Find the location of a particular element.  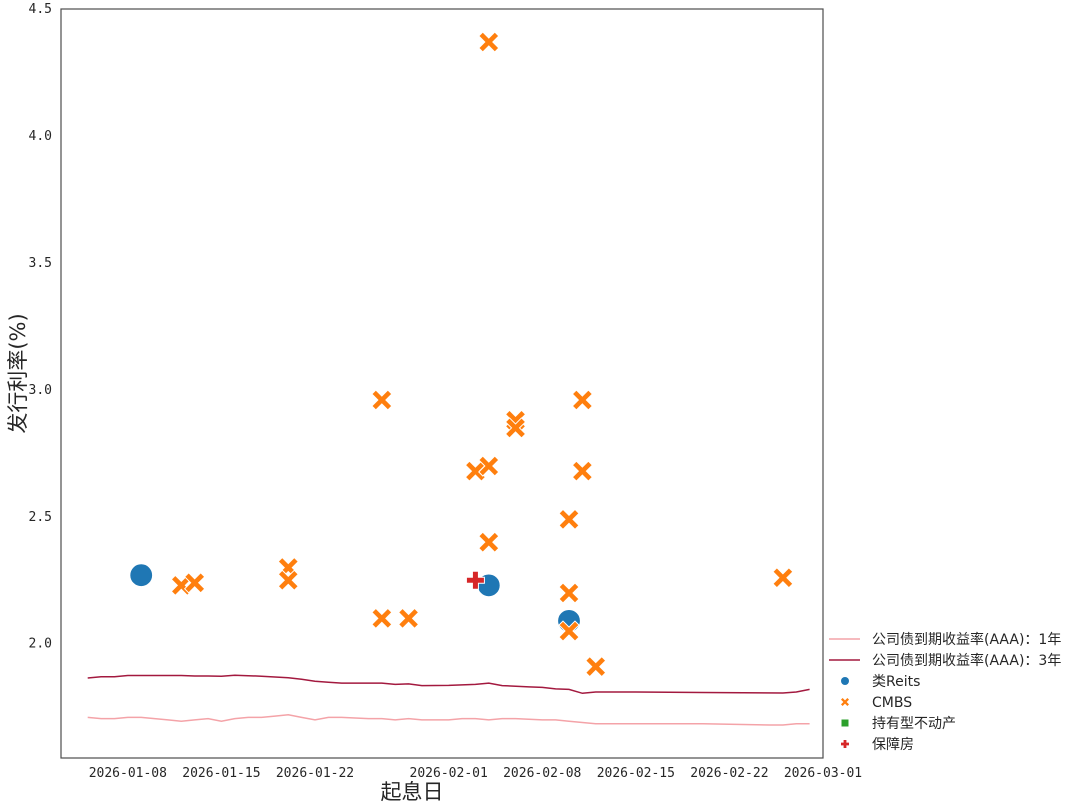

x-tick-label: 2026-02-15 is located at coordinates (636, 773).